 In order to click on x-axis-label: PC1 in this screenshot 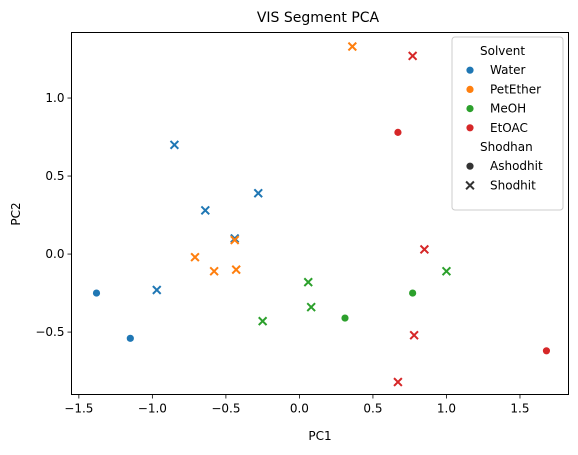, I will do `click(319, 436)`.